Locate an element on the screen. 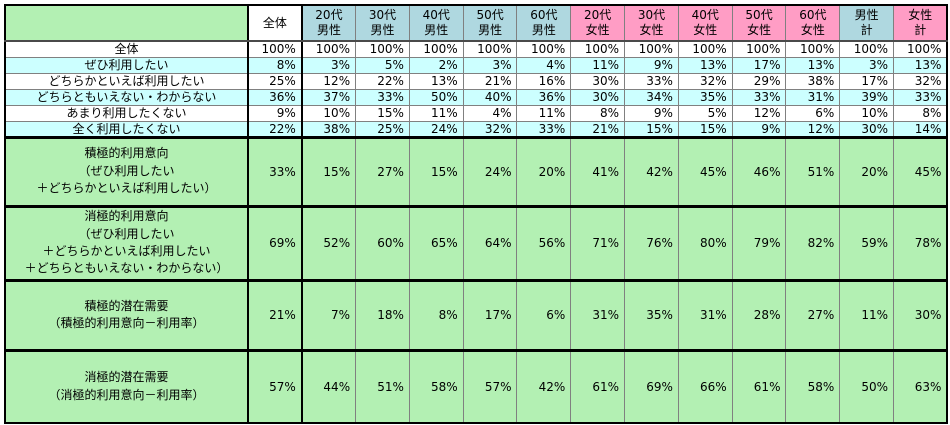  data-cell: 24% is located at coordinates (436, 129).